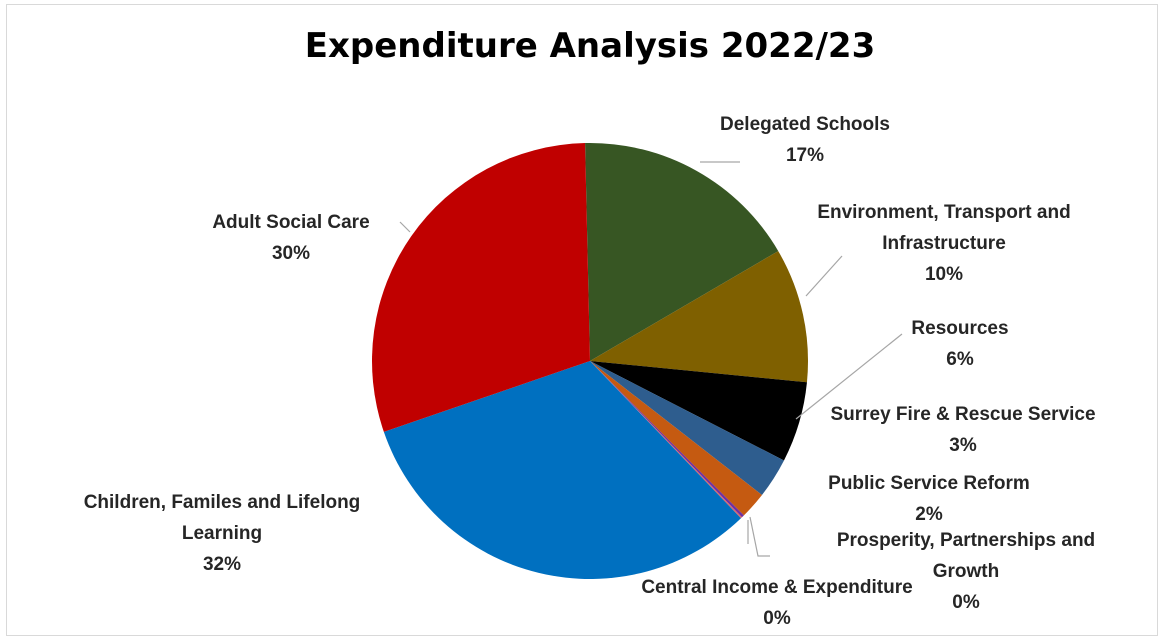  Describe the element at coordinates (944, 243) in the screenshot. I see `slice-category-label: Infrastructure` at that location.